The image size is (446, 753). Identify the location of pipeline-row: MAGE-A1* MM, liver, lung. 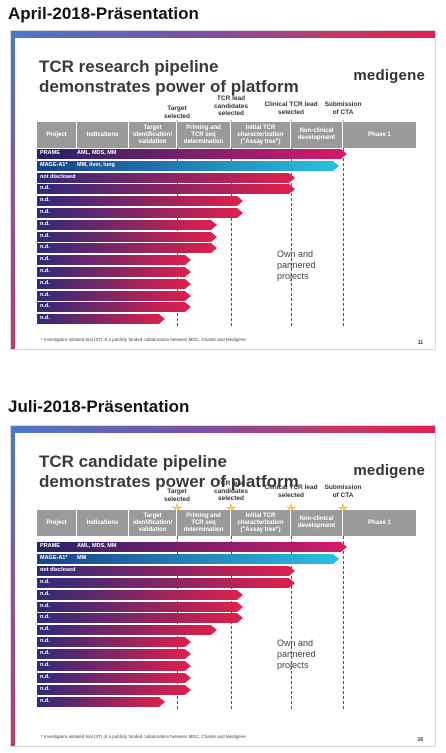
(227, 165).